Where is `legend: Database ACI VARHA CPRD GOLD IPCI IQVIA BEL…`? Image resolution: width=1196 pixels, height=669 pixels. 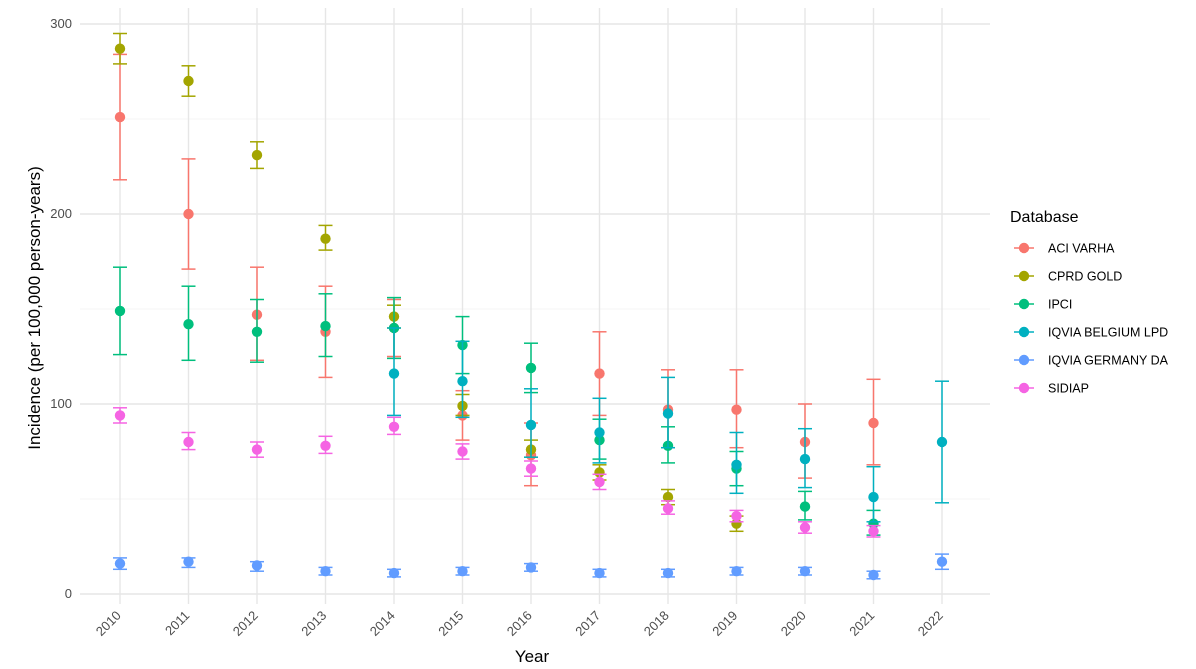
legend: Database ACI VARHA CPRD GOLD IPCI IQVIA BEL… is located at coordinates (1089, 302).